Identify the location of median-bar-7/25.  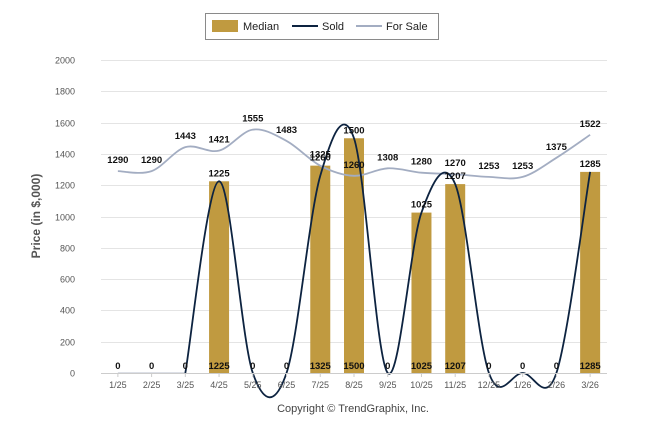
(320, 269).